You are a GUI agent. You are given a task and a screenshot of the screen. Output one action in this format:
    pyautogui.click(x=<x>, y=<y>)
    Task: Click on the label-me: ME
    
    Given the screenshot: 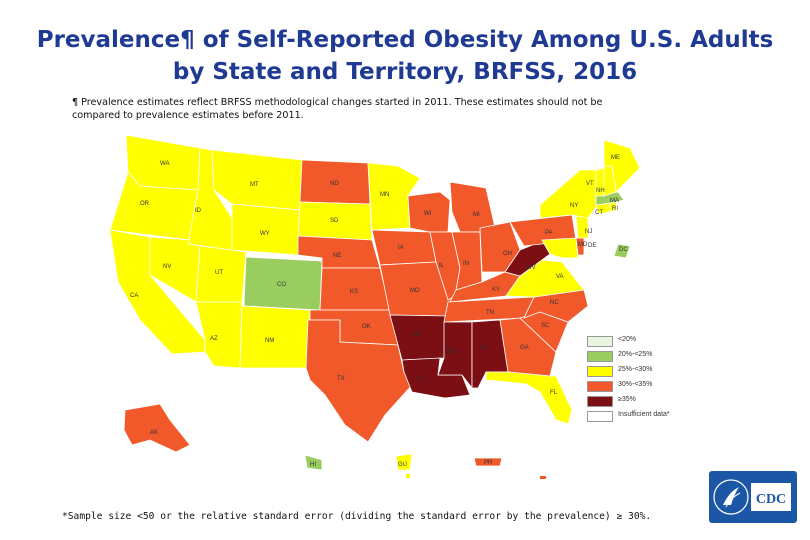 What is the action you would take?
    pyautogui.click(x=615, y=158)
    